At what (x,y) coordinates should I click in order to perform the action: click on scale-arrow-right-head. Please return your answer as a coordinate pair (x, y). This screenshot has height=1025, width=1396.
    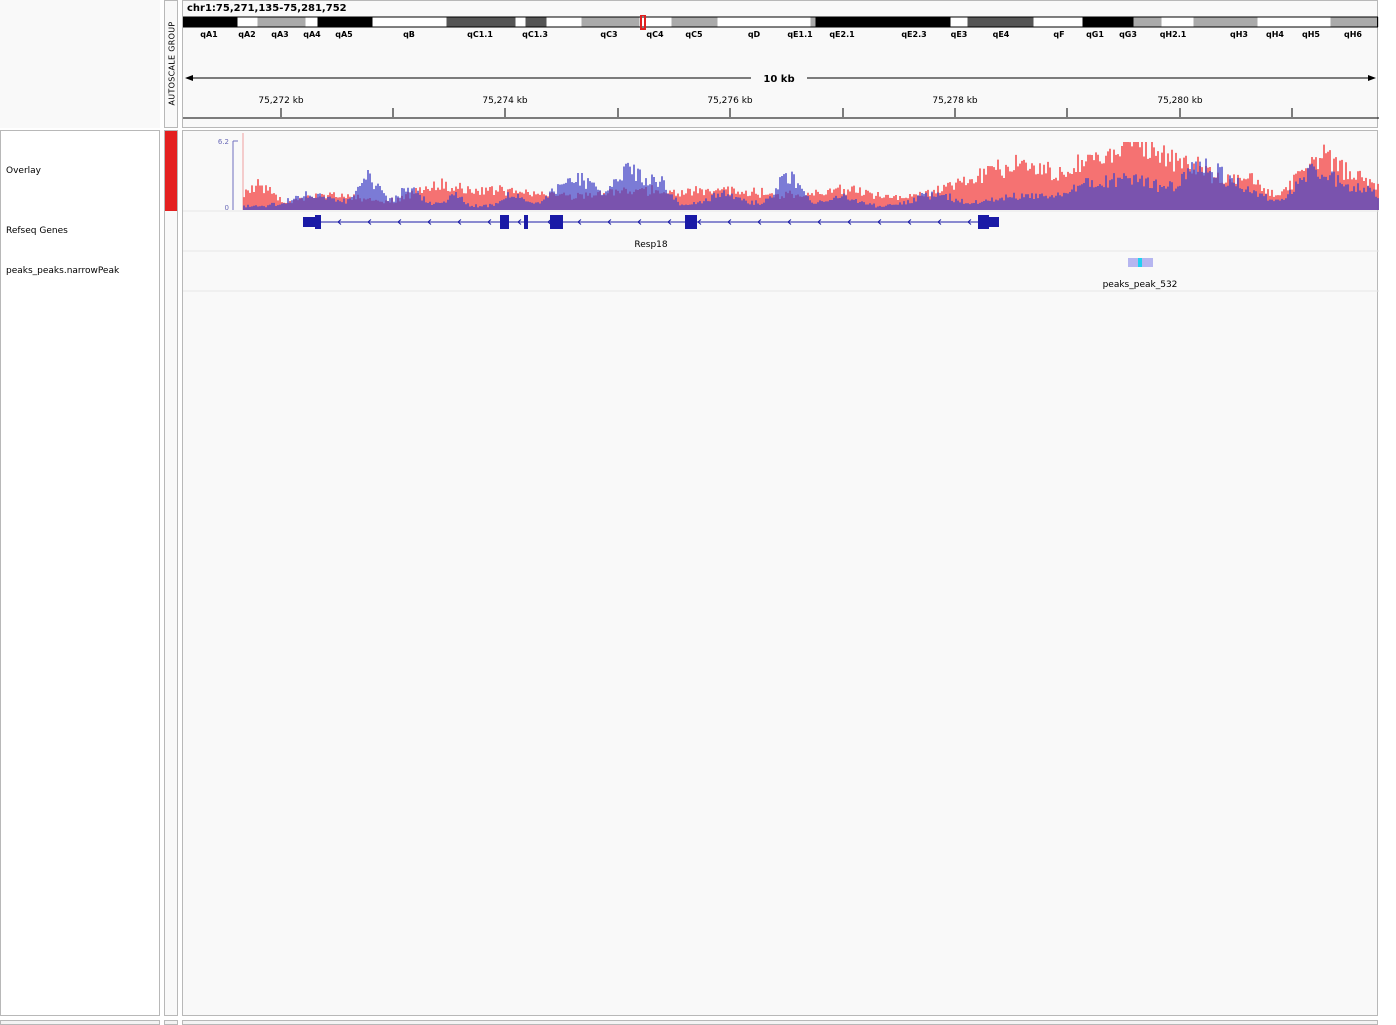
    Looking at the image, I should click on (1372, 78).